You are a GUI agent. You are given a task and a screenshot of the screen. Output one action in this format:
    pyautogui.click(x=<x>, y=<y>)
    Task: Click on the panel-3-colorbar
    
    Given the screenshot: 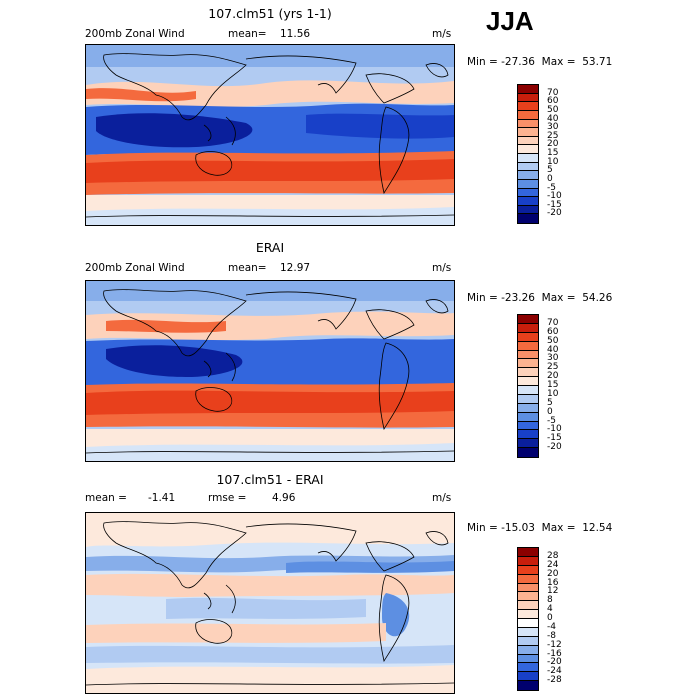 What is the action you would take?
    pyautogui.click(x=528, y=619)
    